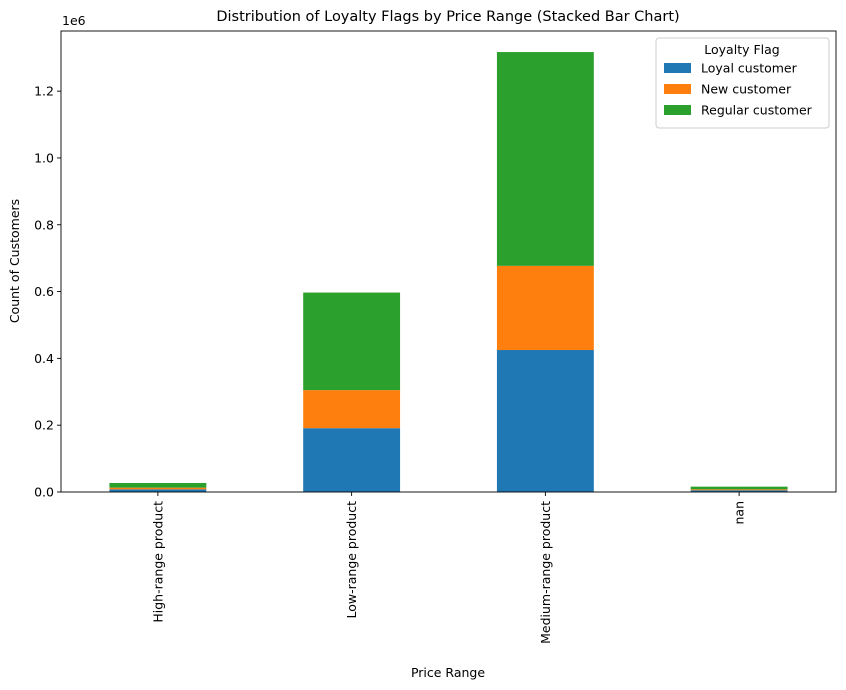 The width and height of the screenshot is (846, 690). I want to click on legend-swatch-loyal-customer, so click(677, 68).